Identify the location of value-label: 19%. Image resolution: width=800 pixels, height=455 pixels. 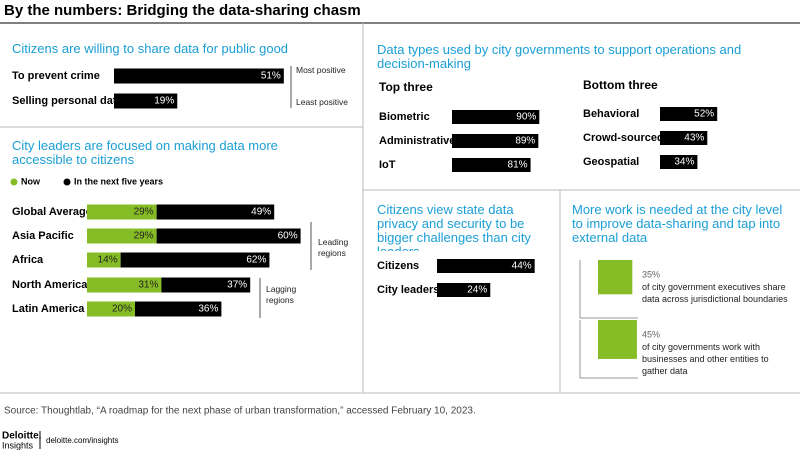
(164, 101).